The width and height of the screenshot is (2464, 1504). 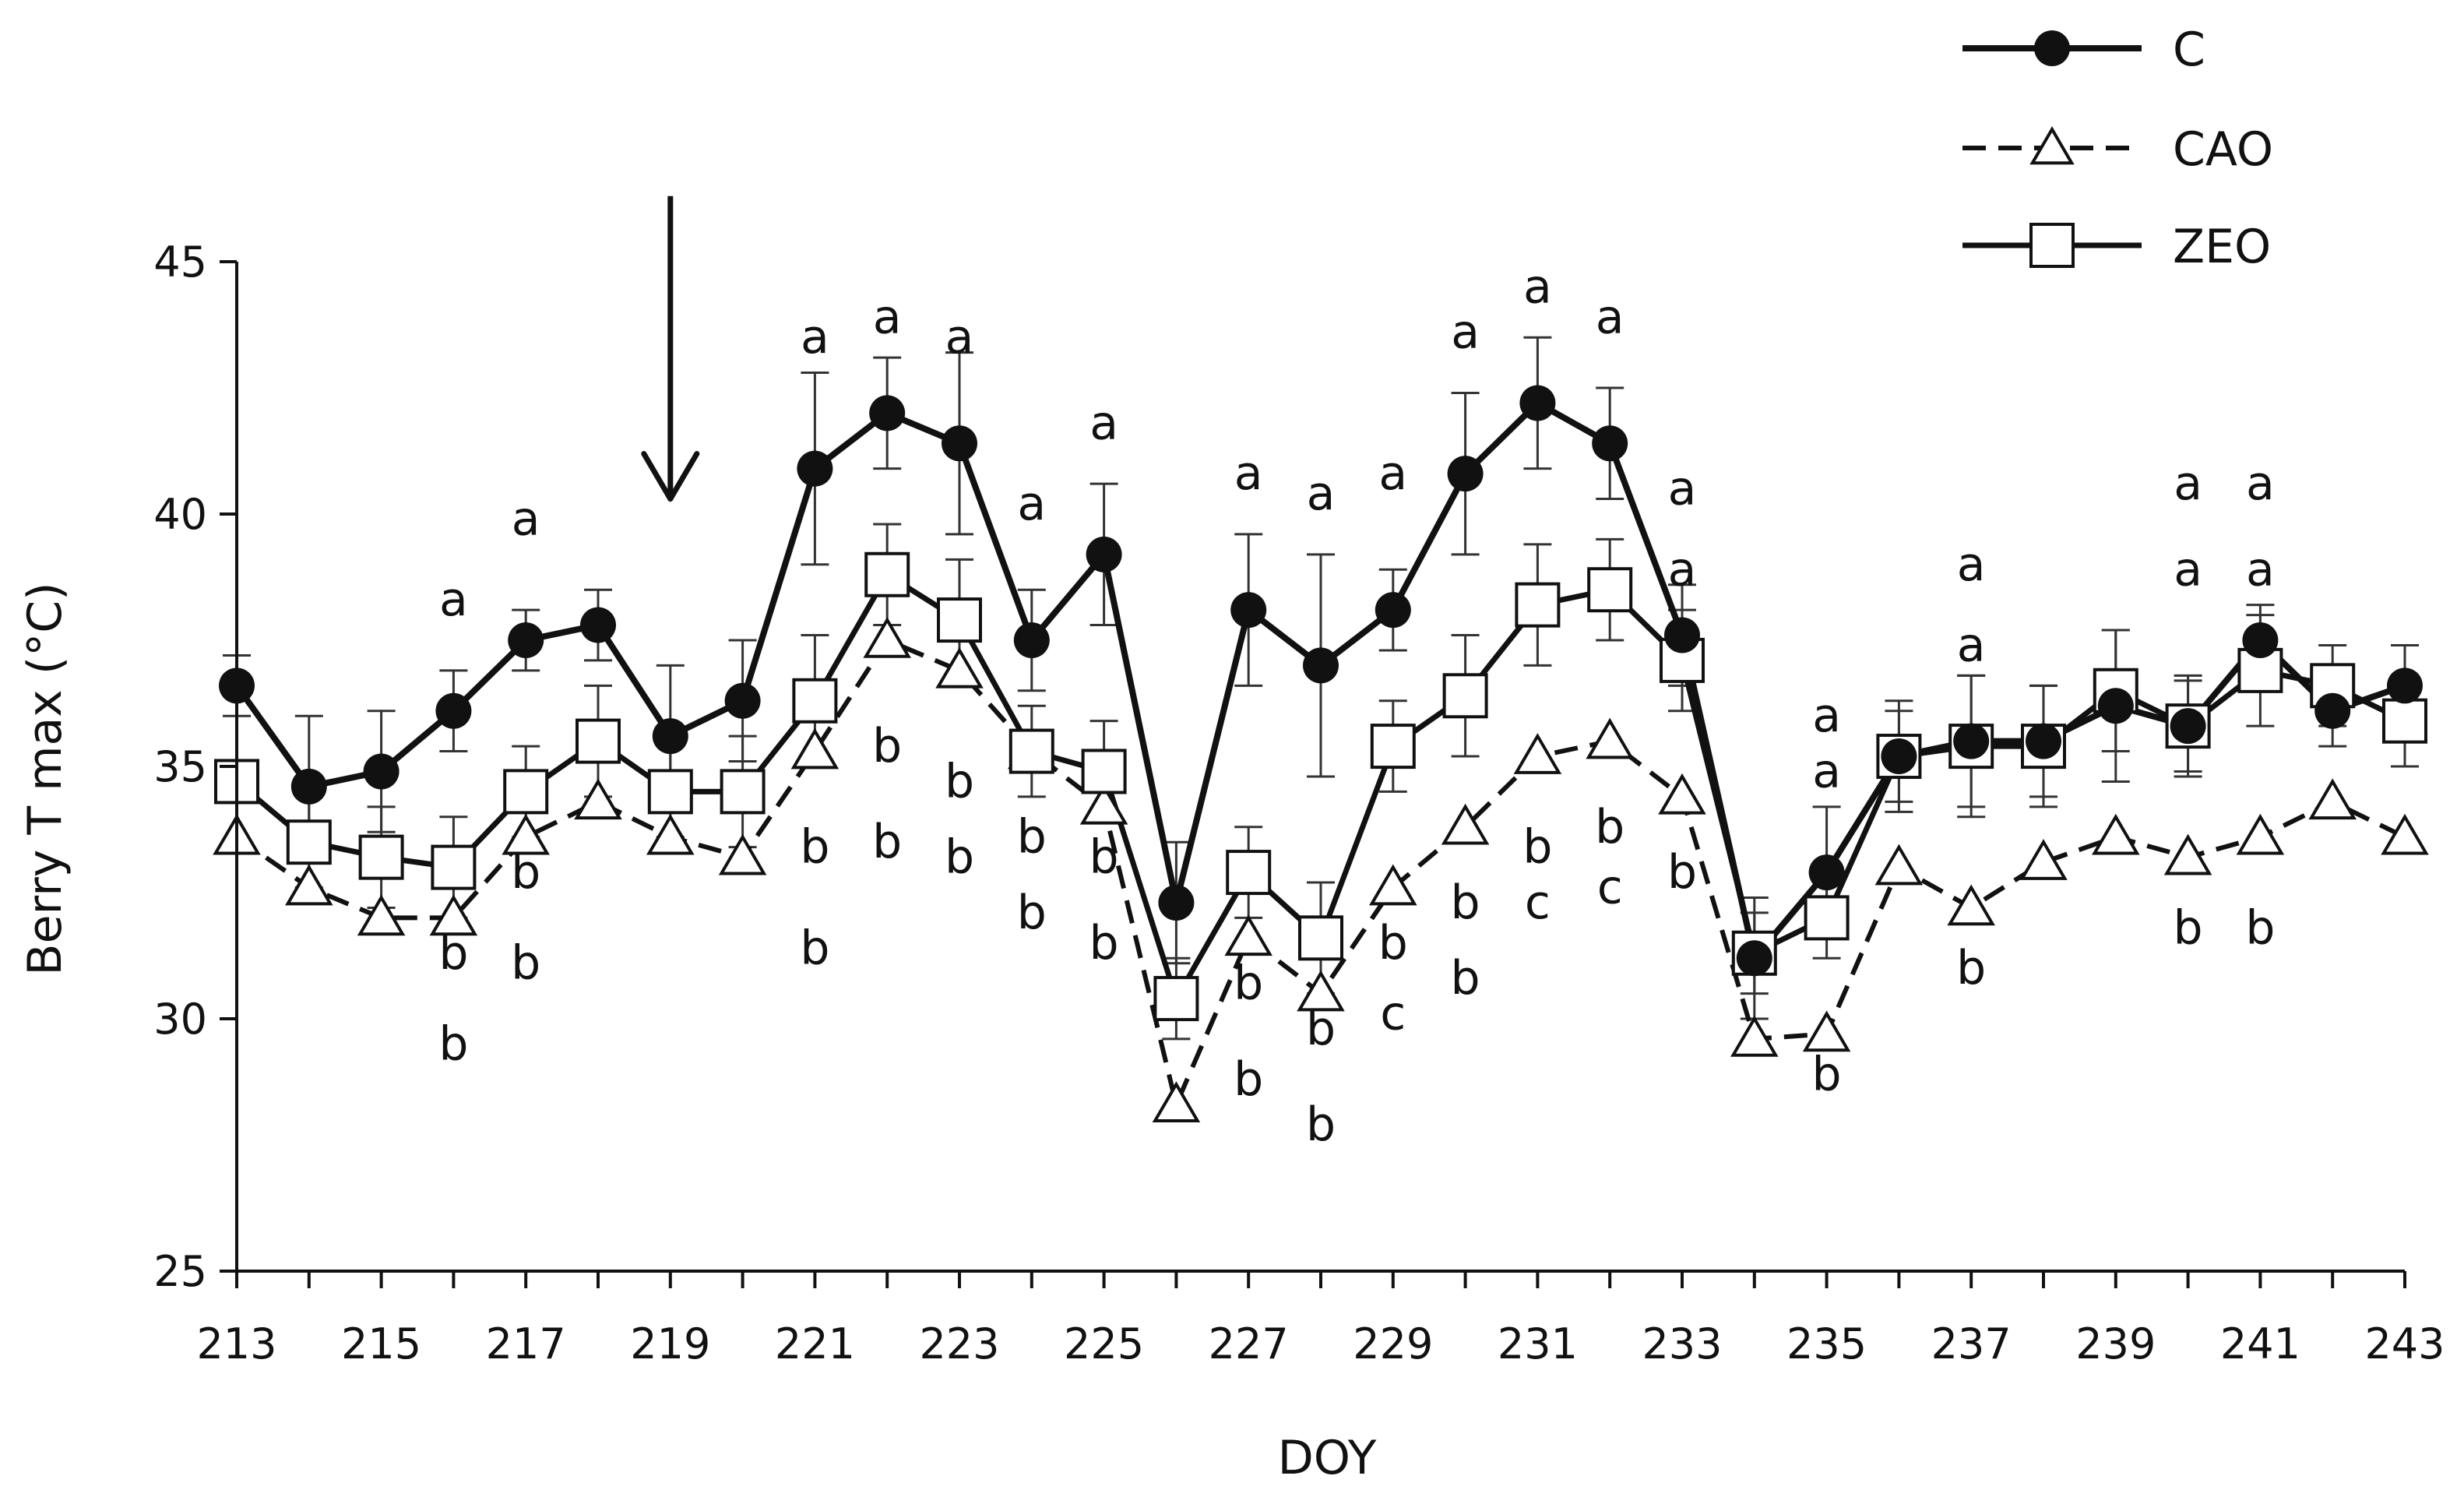 What do you see at coordinates (2223, 149) in the screenshot?
I see `legend-cao-label: CAO` at bounding box center [2223, 149].